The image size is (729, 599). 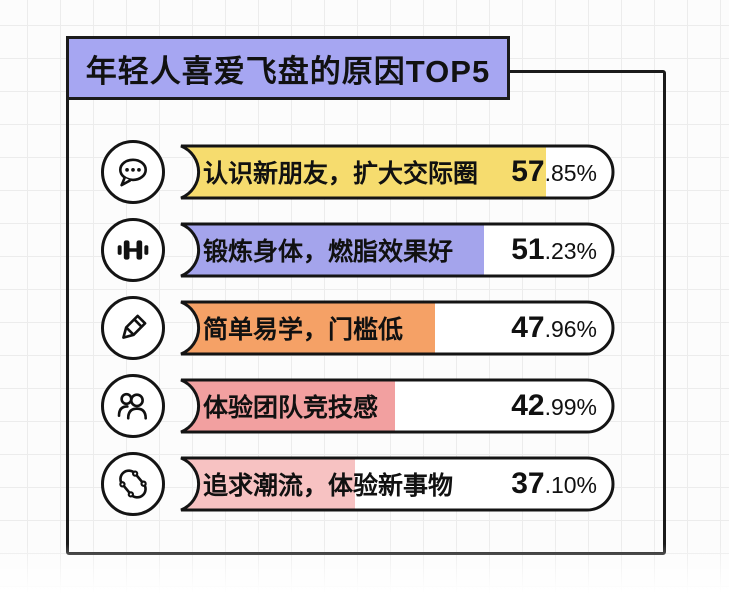 What do you see at coordinates (570, 173) in the screenshot?
I see `percent-fraction: .85%` at bounding box center [570, 173].